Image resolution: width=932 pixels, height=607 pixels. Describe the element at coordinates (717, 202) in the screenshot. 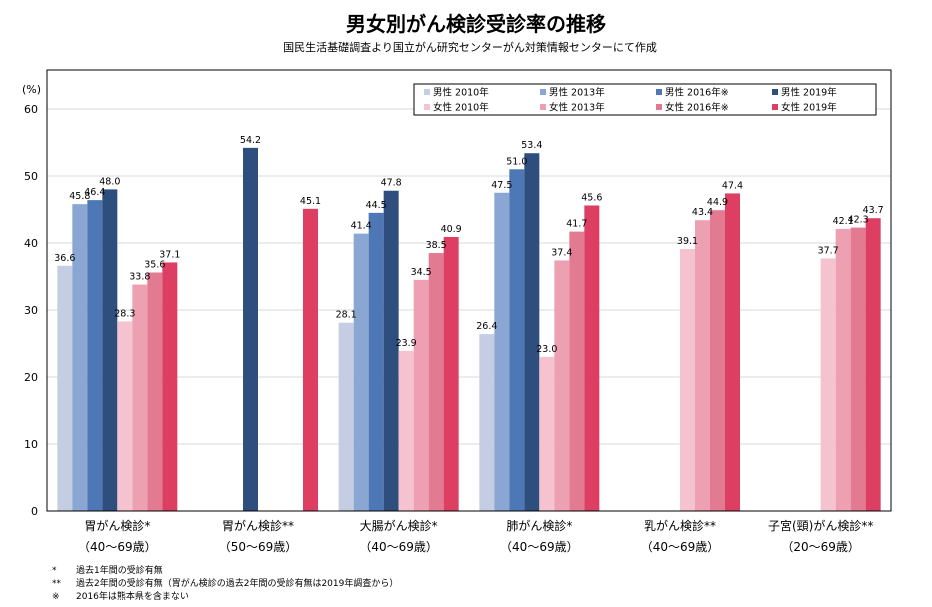

I see `data-label: 44.9` at that location.